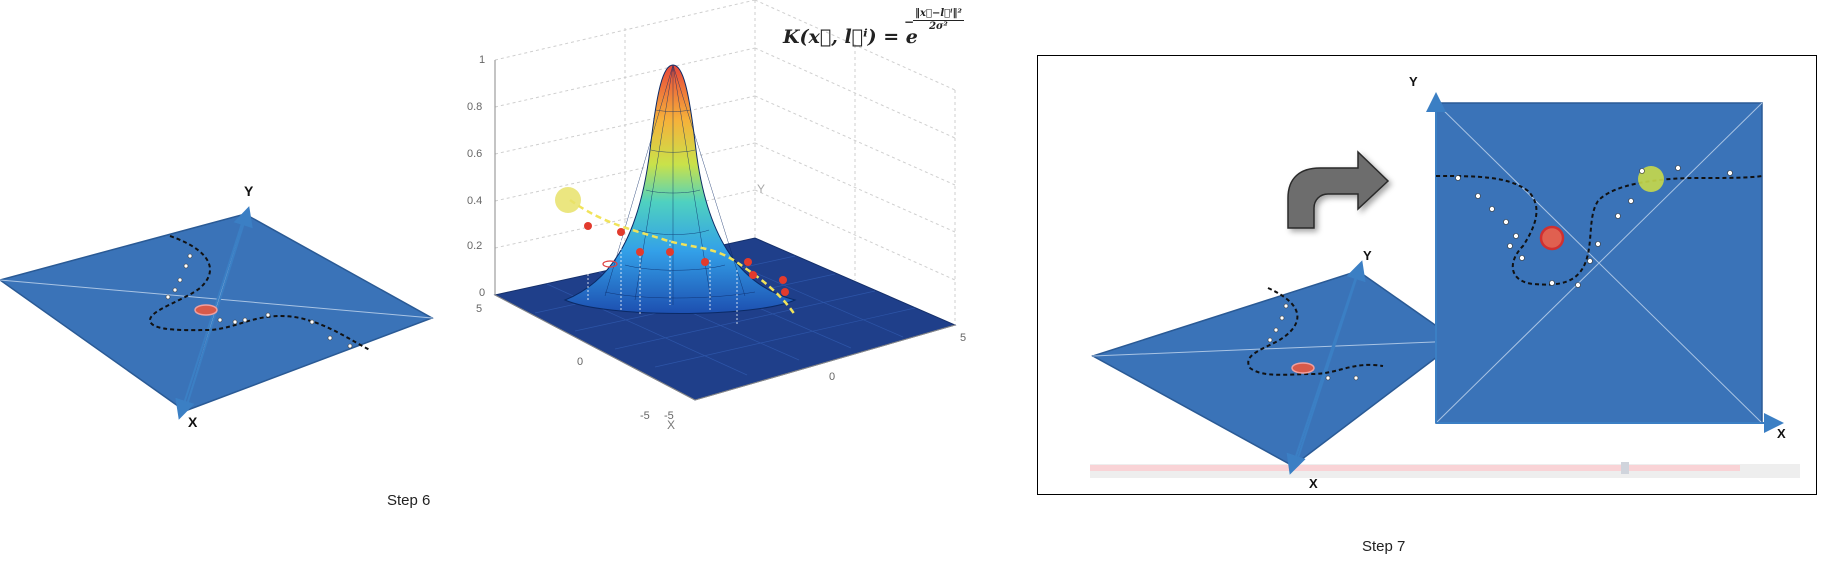 The width and height of the screenshot is (1839, 564). What do you see at coordinates (1413, 81) in the screenshot?
I see `step7-large-y-label: Y` at bounding box center [1413, 81].